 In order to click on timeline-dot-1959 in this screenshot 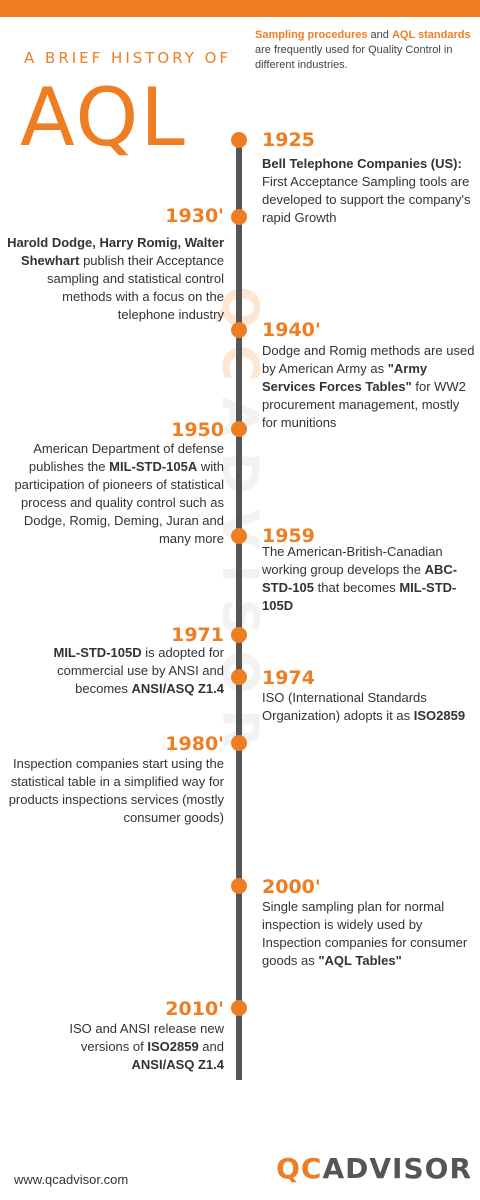, I will do `click(239, 536)`.